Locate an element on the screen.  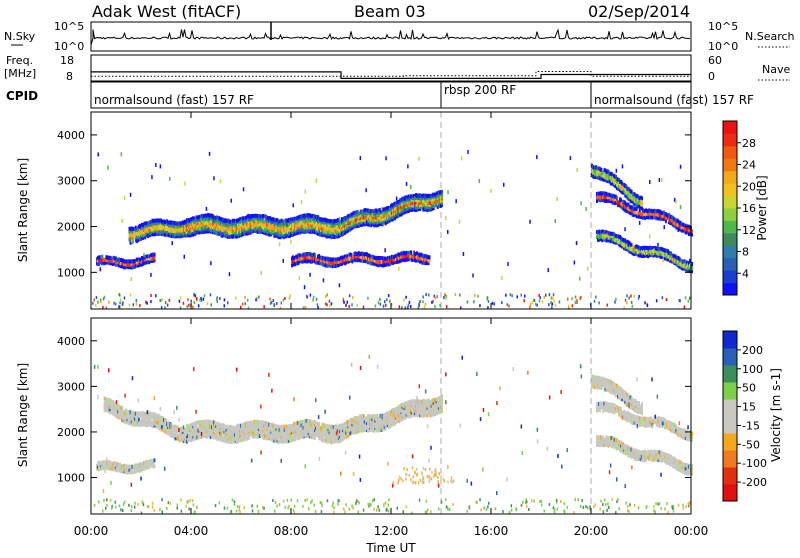
nave-label: Nave is located at coordinates (776, 69).